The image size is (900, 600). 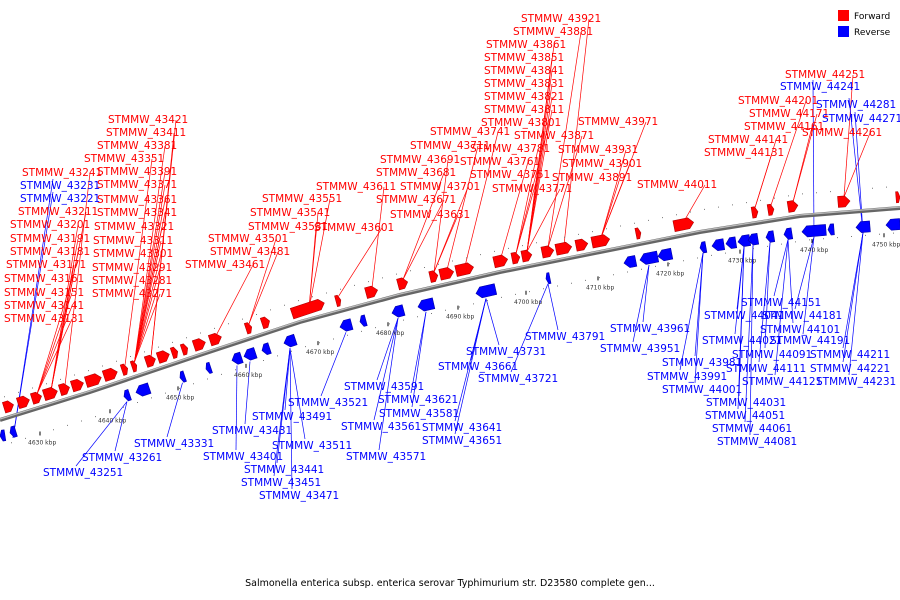 I want to click on reverse-gene-label: STMMW_43641, so click(x=462, y=428).